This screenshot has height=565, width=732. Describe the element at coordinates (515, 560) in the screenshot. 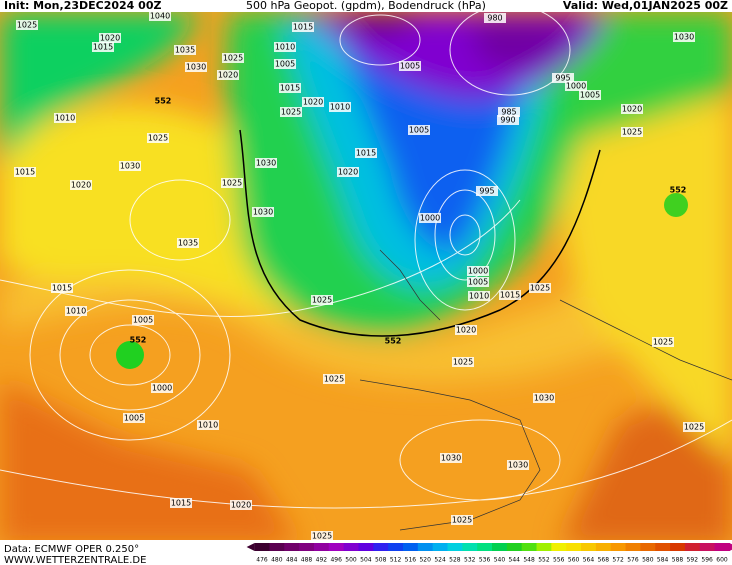

I see `scale-label: 544` at that location.